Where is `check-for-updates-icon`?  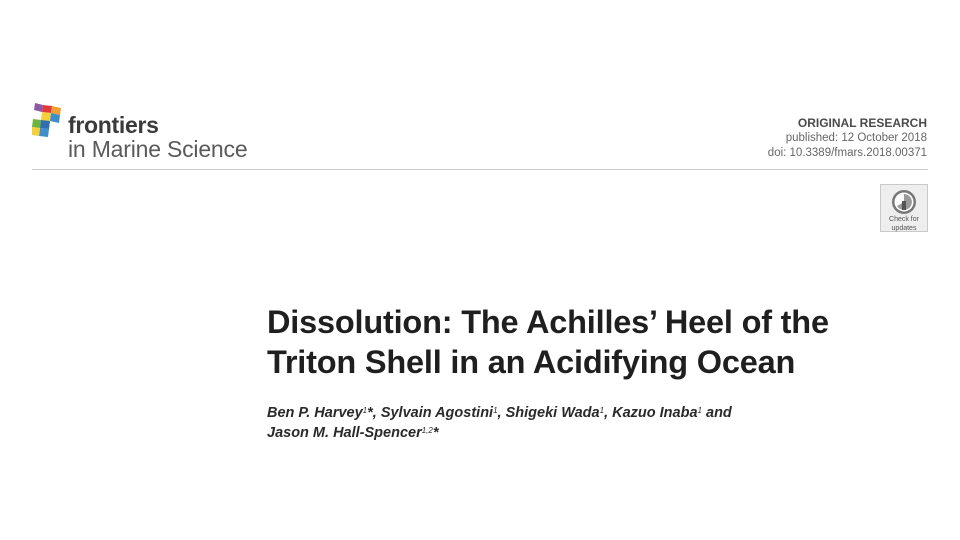
check-for-updates-icon is located at coordinates (904, 202).